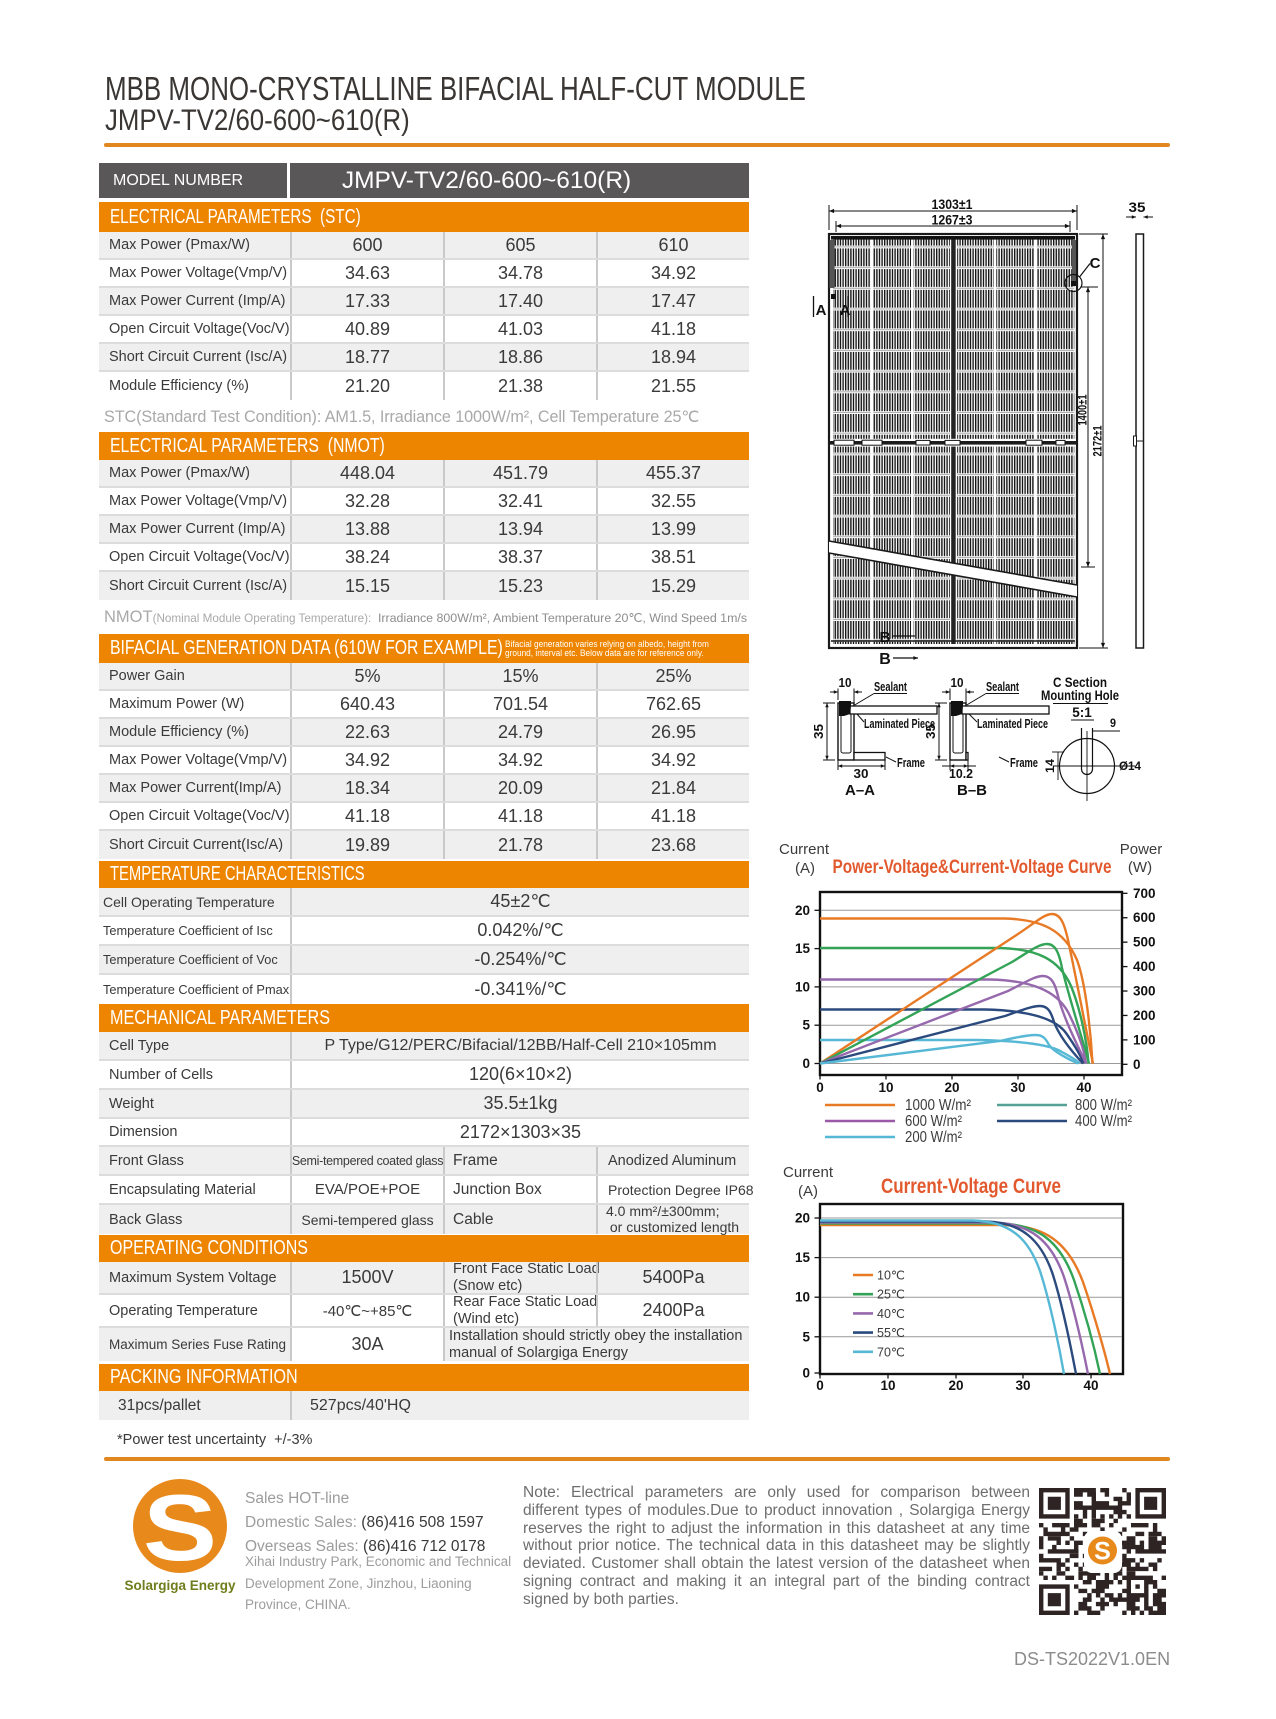  Describe the element at coordinates (938, 1105) in the screenshot. I see `svg-text: 1000 W/m²` at that location.